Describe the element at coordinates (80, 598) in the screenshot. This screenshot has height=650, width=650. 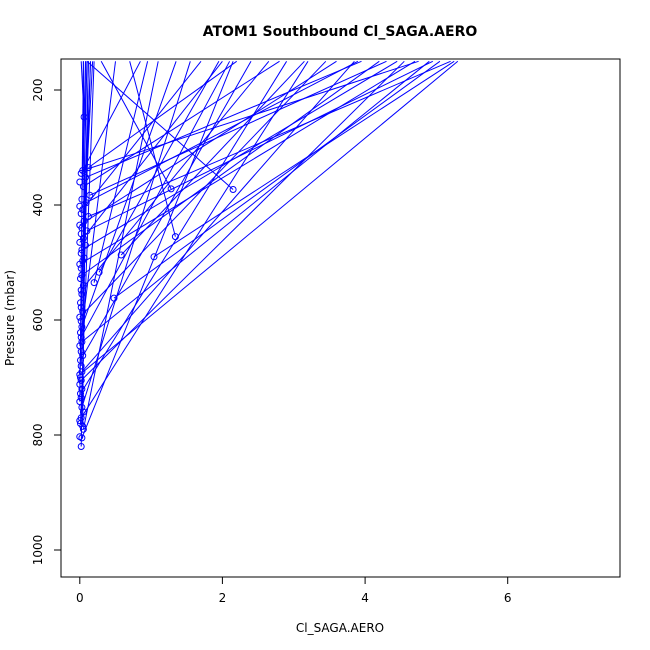
I see `x-tick-label: 0` at that location.